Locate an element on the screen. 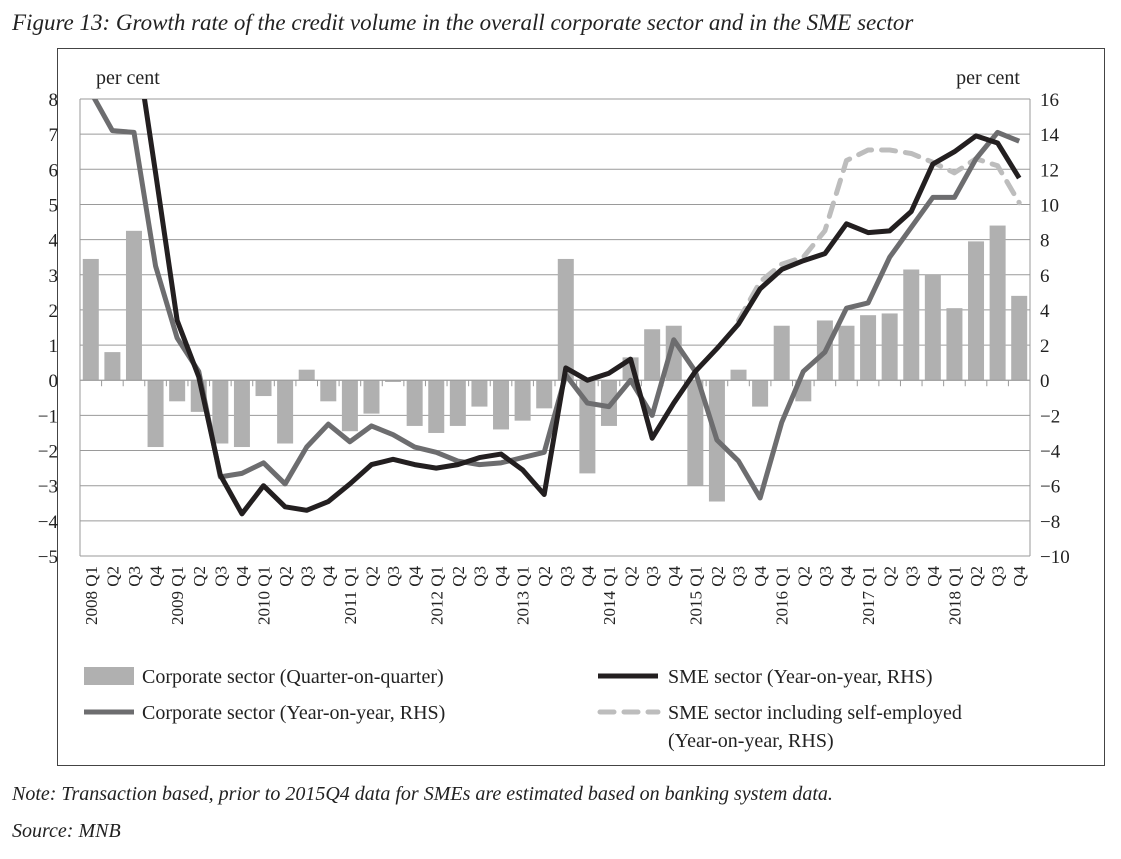 The height and width of the screenshot is (859, 1121). y-right-tick-label: 10 is located at coordinates (1049, 205).